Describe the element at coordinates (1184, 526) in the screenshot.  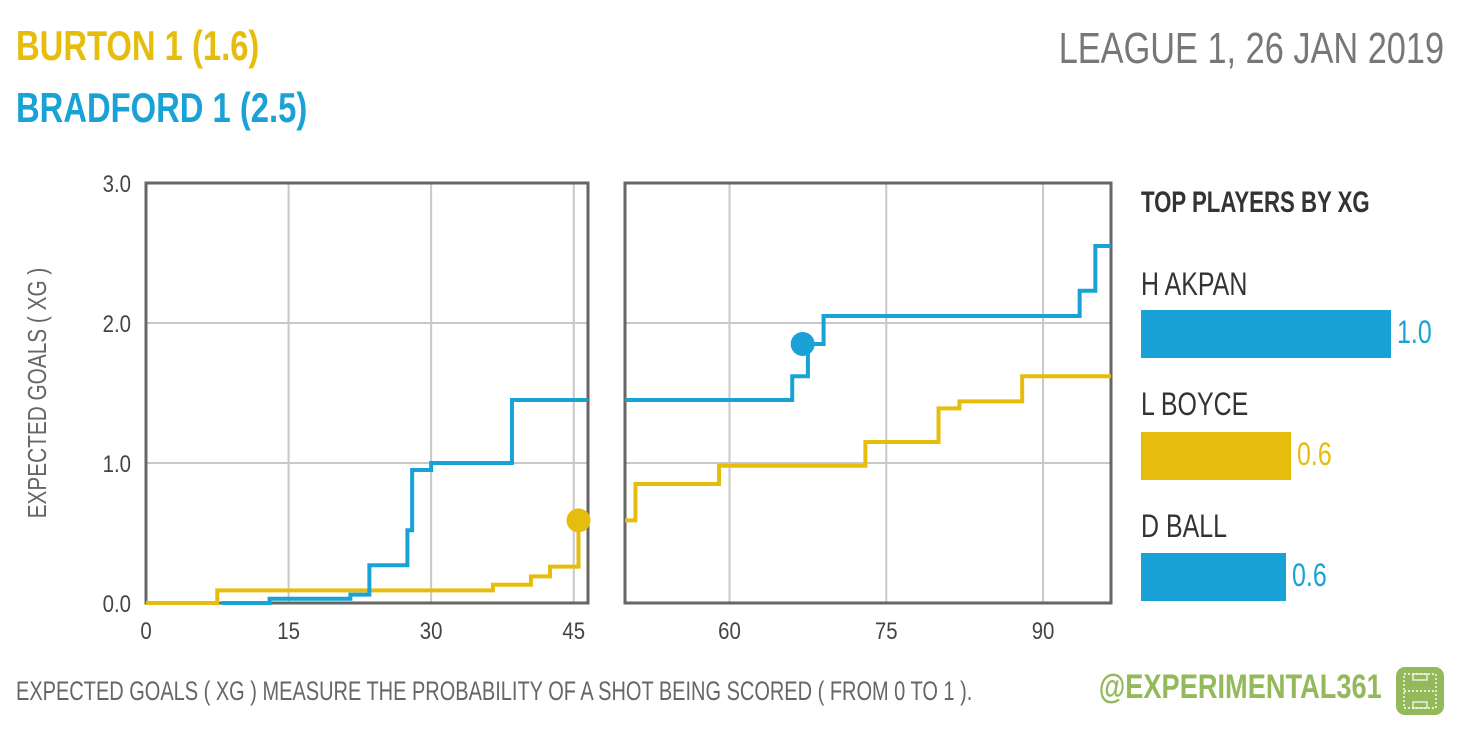
I see `player-name: D BALL` at that location.